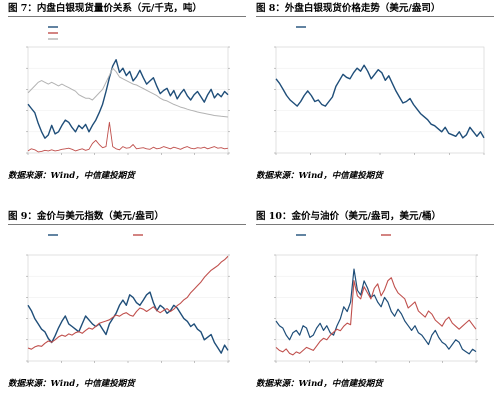 This screenshot has width=500, height=416. I want to click on figure-caption: 图 8：外盘白银现货价格走势（美元/盎司）, so click(348, 8).